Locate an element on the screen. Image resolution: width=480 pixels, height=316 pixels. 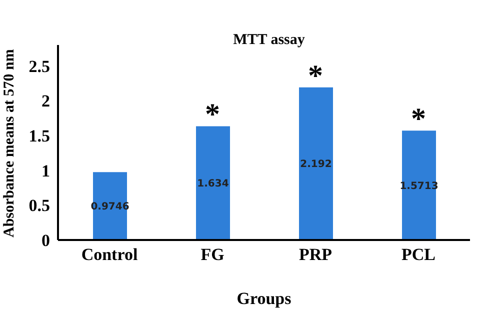
data-label: 2.192 is located at coordinates (316, 164).